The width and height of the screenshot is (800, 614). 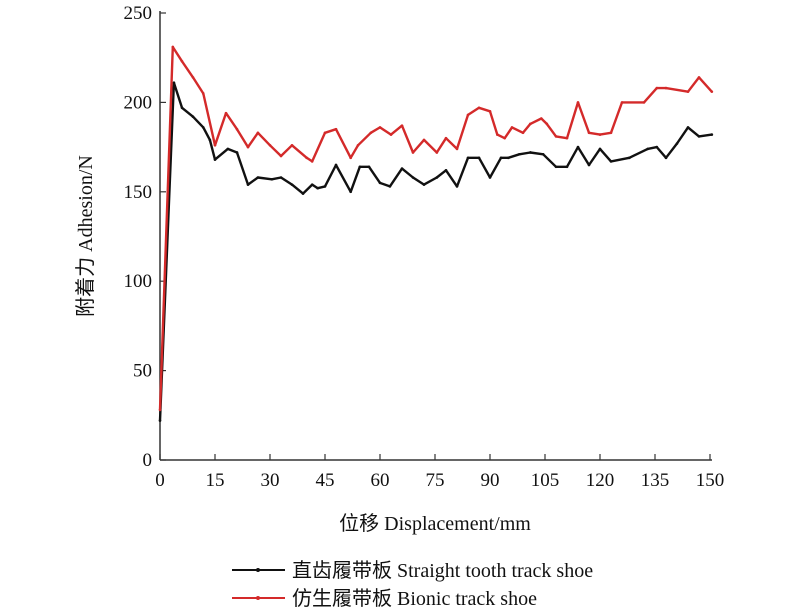 I want to click on x-tick-label: 90, so click(x=490, y=480).